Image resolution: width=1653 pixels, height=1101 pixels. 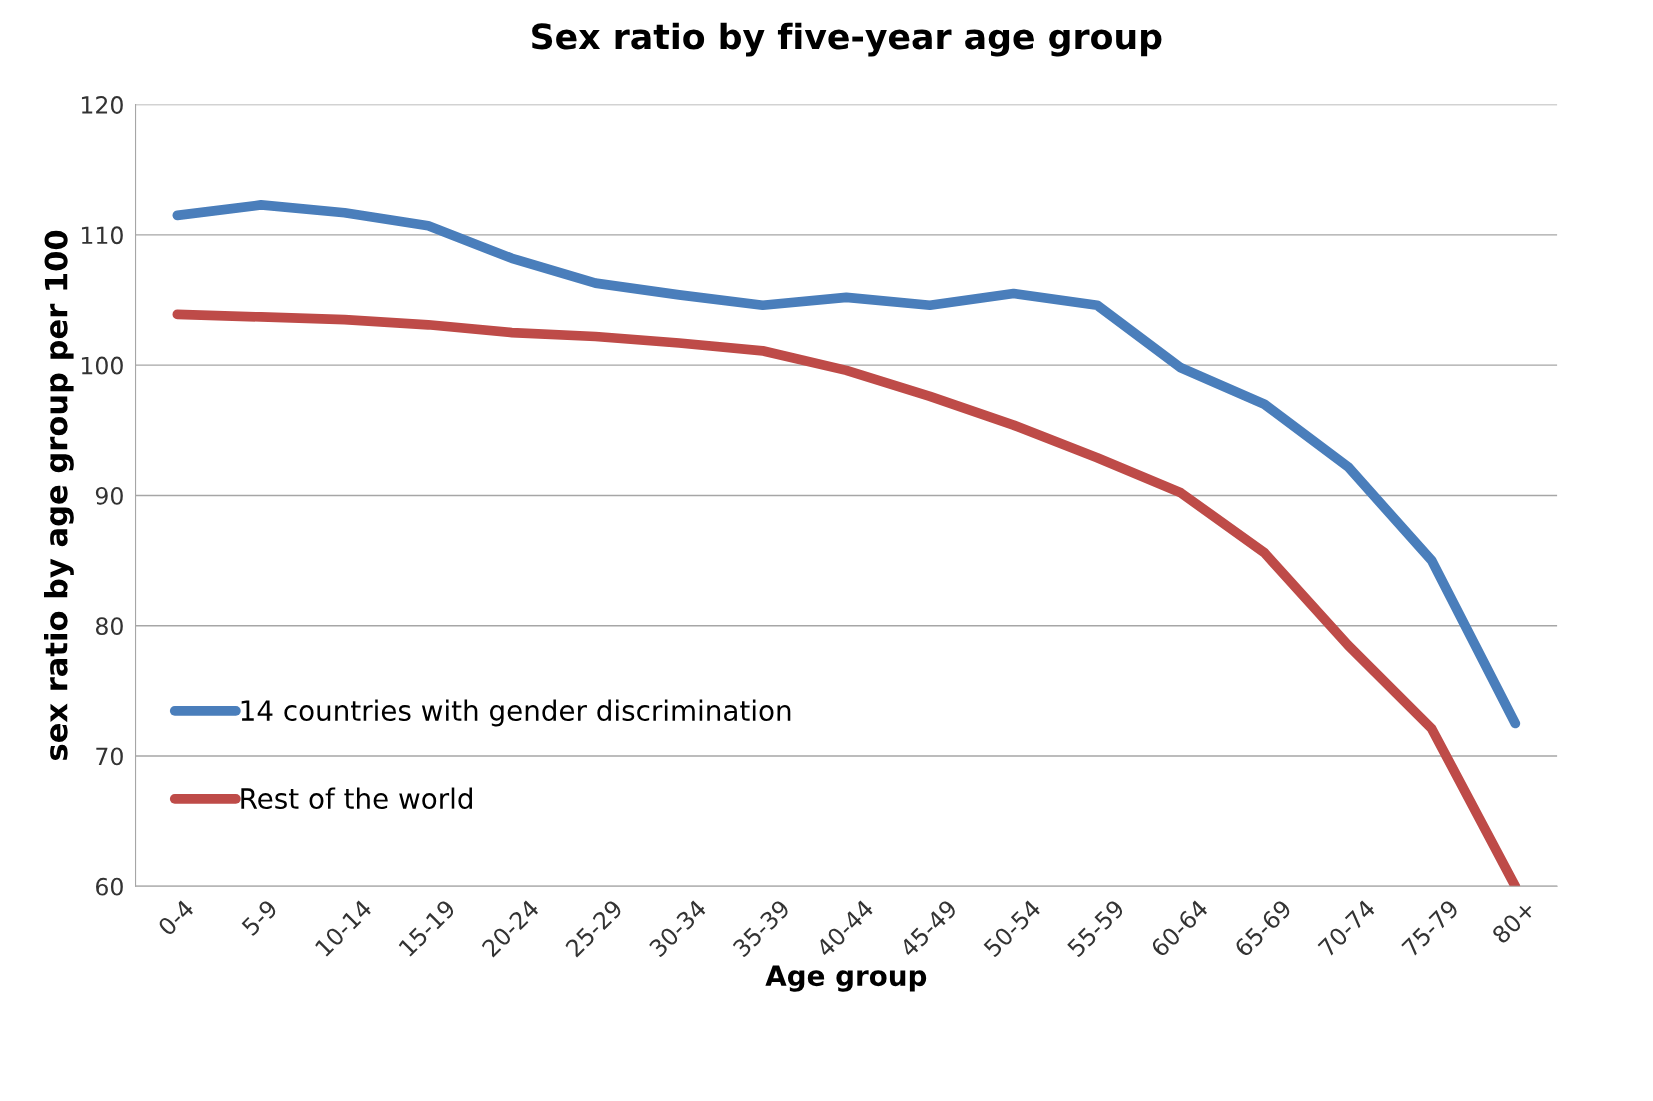 What do you see at coordinates (1513, 922) in the screenshot?
I see `x-tick-label: 80+` at bounding box center [1513, 922].